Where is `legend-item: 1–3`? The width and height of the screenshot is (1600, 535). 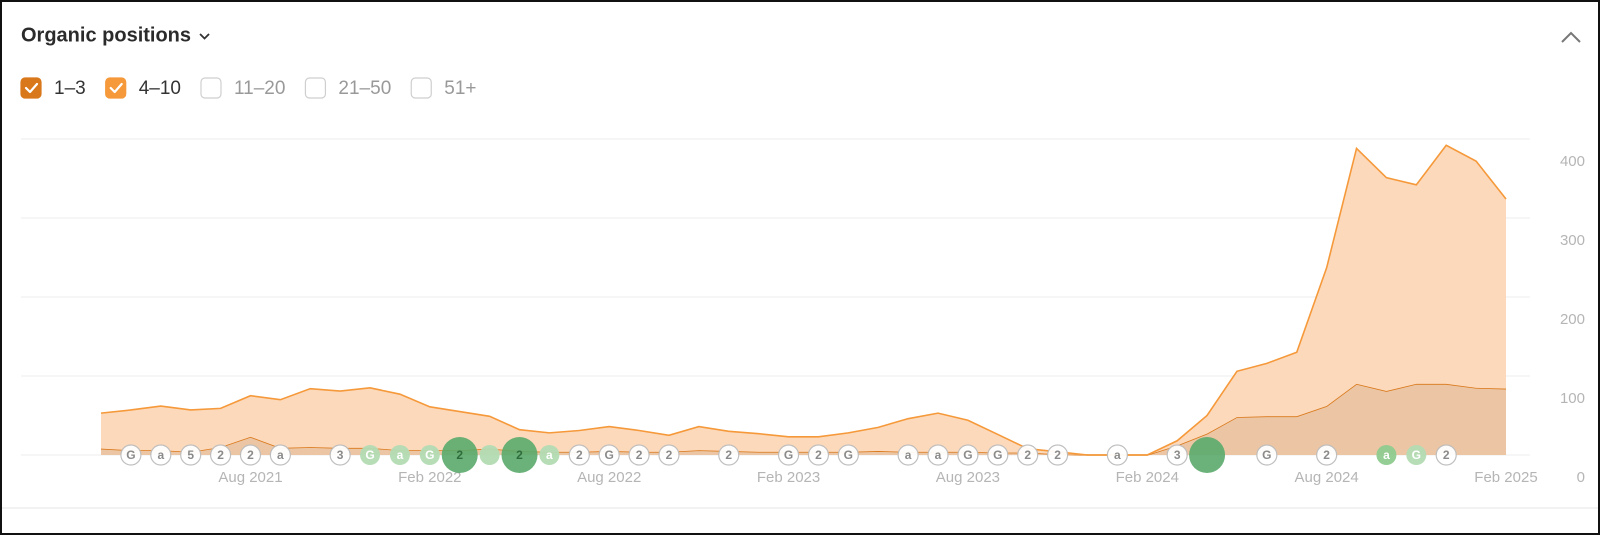 legend-item: 1–3 is located at coordinates (53, 88).